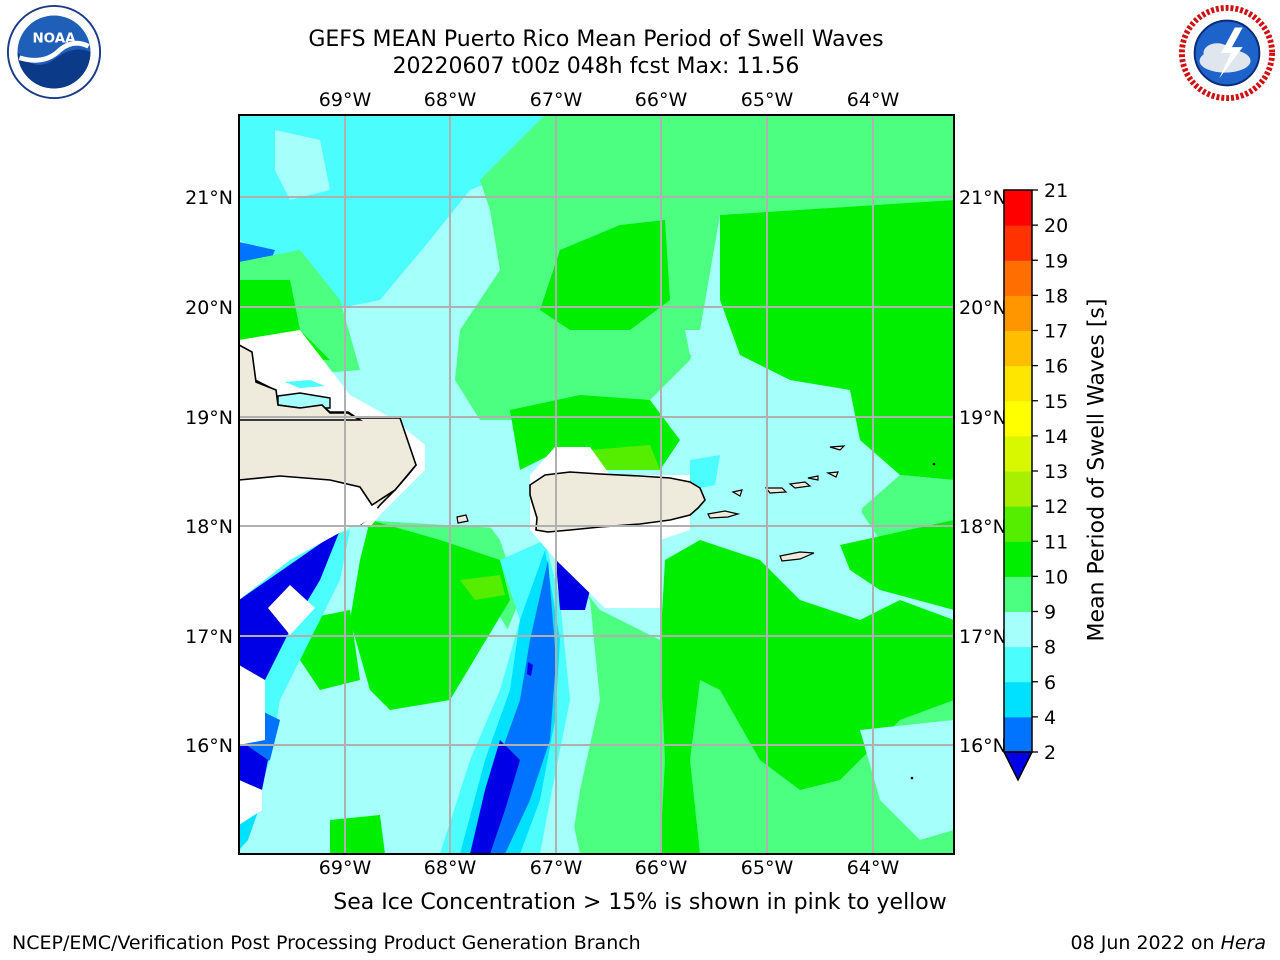  What do you see at coordinates (832, 474) in the screenshot?
I see `land-virgin-gorda` at bounding box center [832, 474].